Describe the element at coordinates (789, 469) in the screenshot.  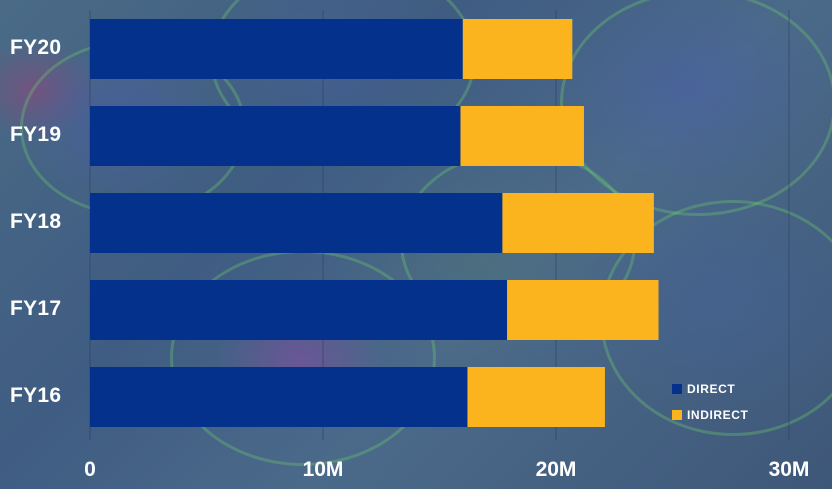
I see `x-tick-label: 30M` at that location.